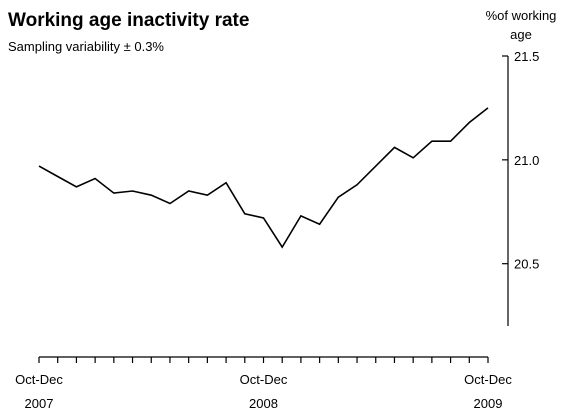 Image resolution: width=574 pixels, height=410 pixels. What do you see at coordinates (526, 56) in the screenshot?
I see `y-tick-label: 21.5` at bounding box center [526, 56].